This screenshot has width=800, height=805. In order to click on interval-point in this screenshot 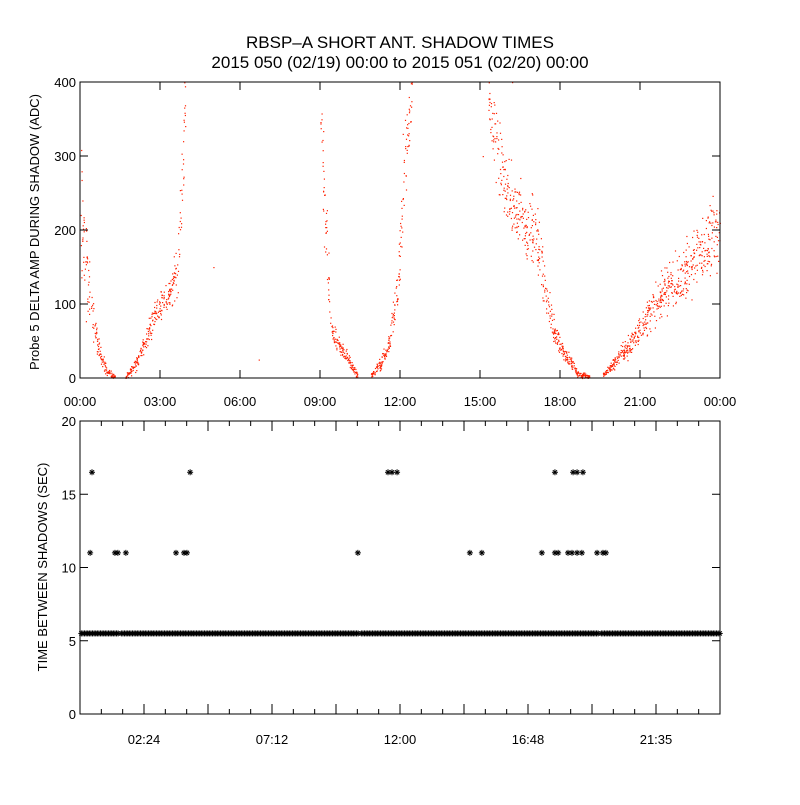, I will do `click(190, 472)`.